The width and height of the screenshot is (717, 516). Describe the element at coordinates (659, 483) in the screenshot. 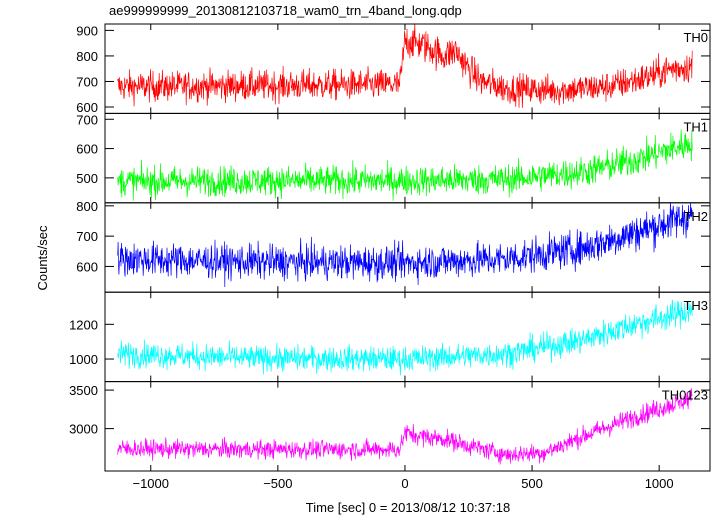

I see `x-tick-label: 1000` at that location.